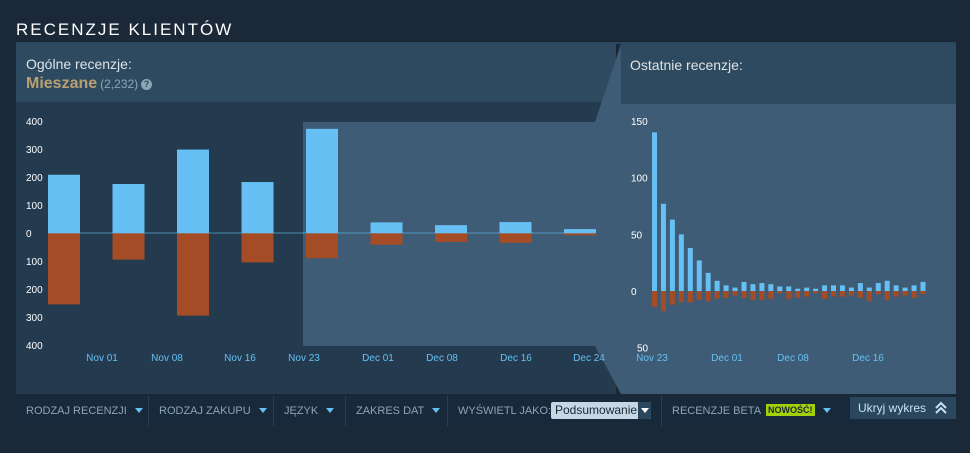 This screenshot has width=970, height=453. I want to click on overall-rating: Mieszane (2,232)?, so click(89, 84).